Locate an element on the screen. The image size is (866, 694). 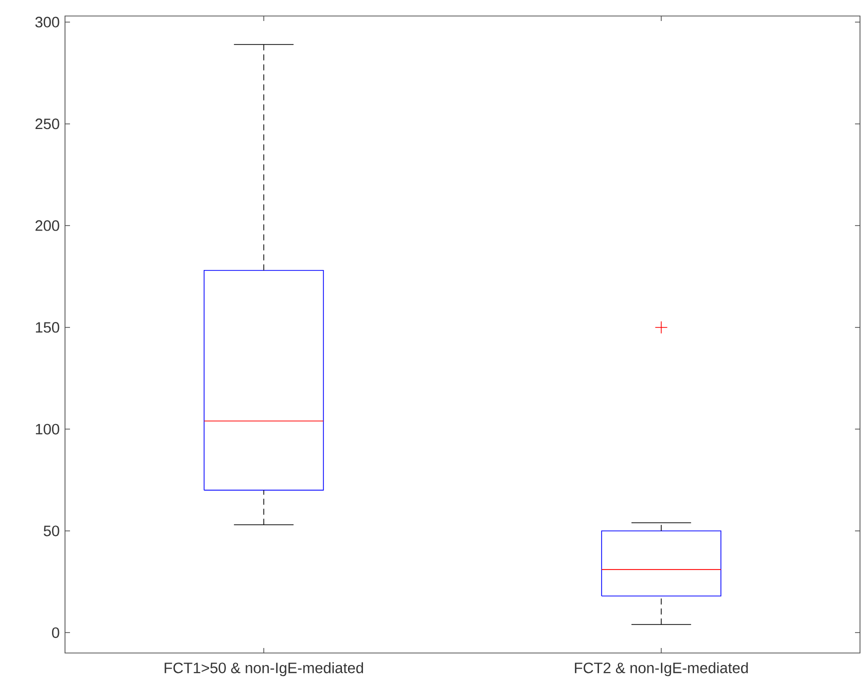
y-tick-label: 200 is located at coordinates (48, 225).